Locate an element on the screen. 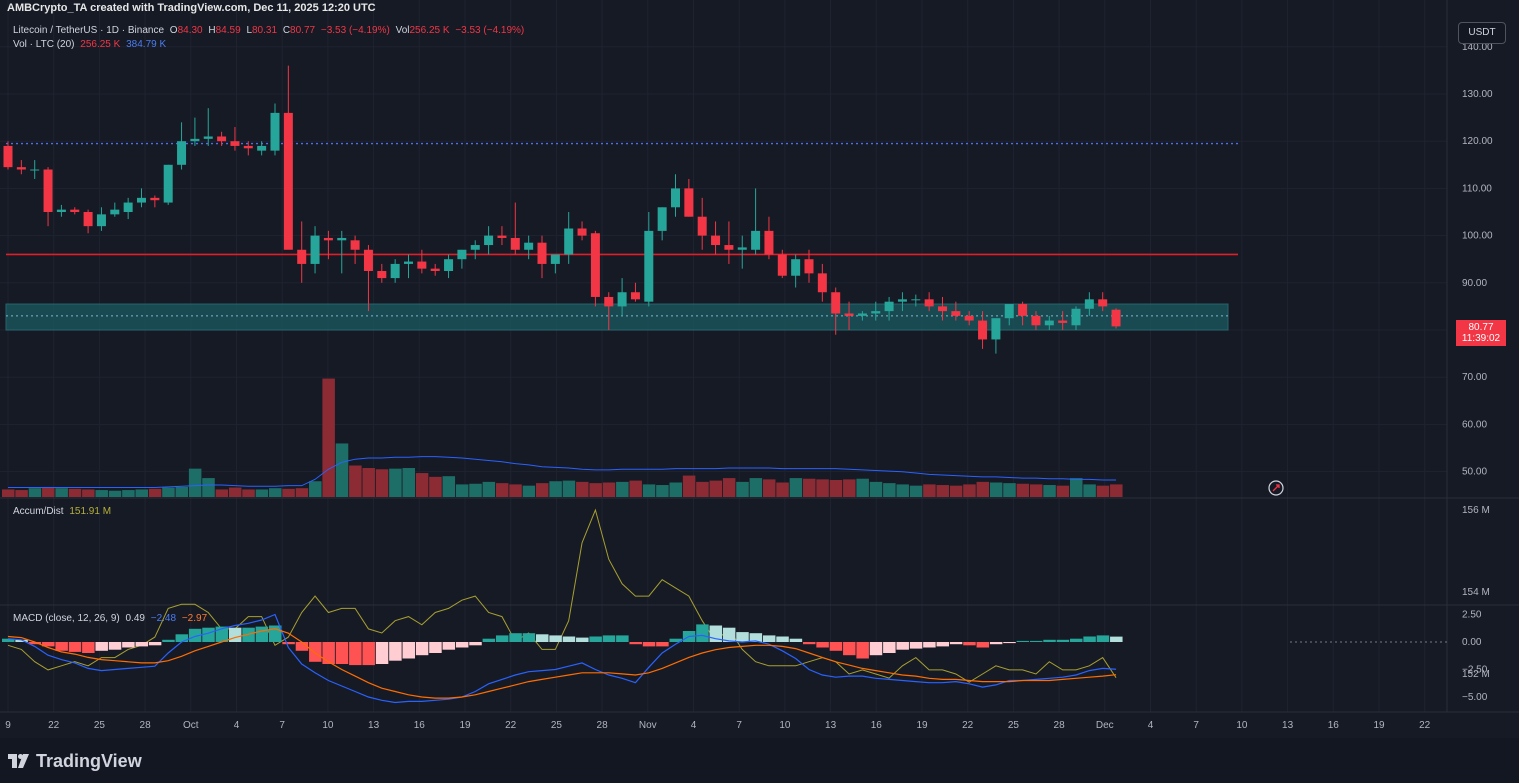 This screenshot has width=1519, height=783. time-tick-label: 25 is located at coordinates (557, 725).